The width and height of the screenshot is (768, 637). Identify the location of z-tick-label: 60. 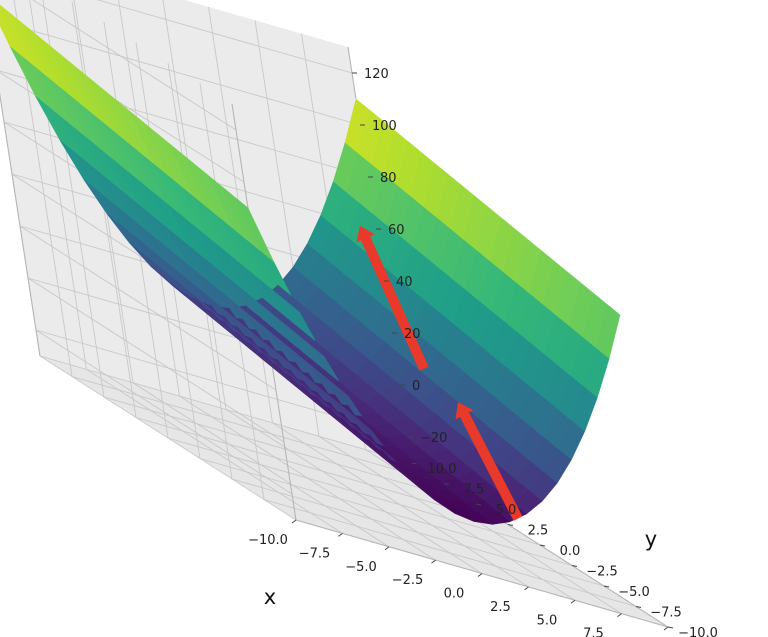
(396, 230).